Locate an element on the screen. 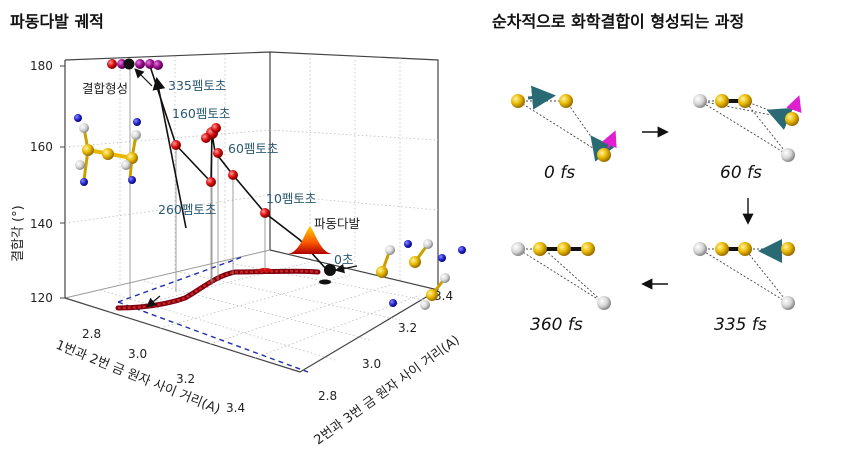  z-tick: 180 is located at coordinates (41, 66).